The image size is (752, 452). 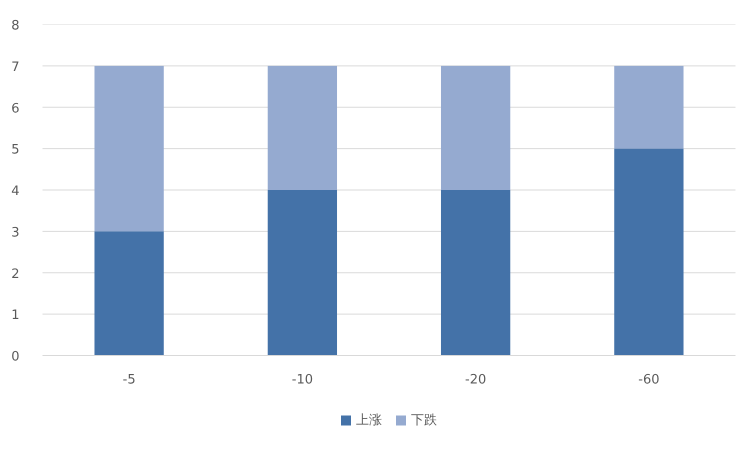 I want to click on y-tick-label: 6, so click(x=15, y=108).